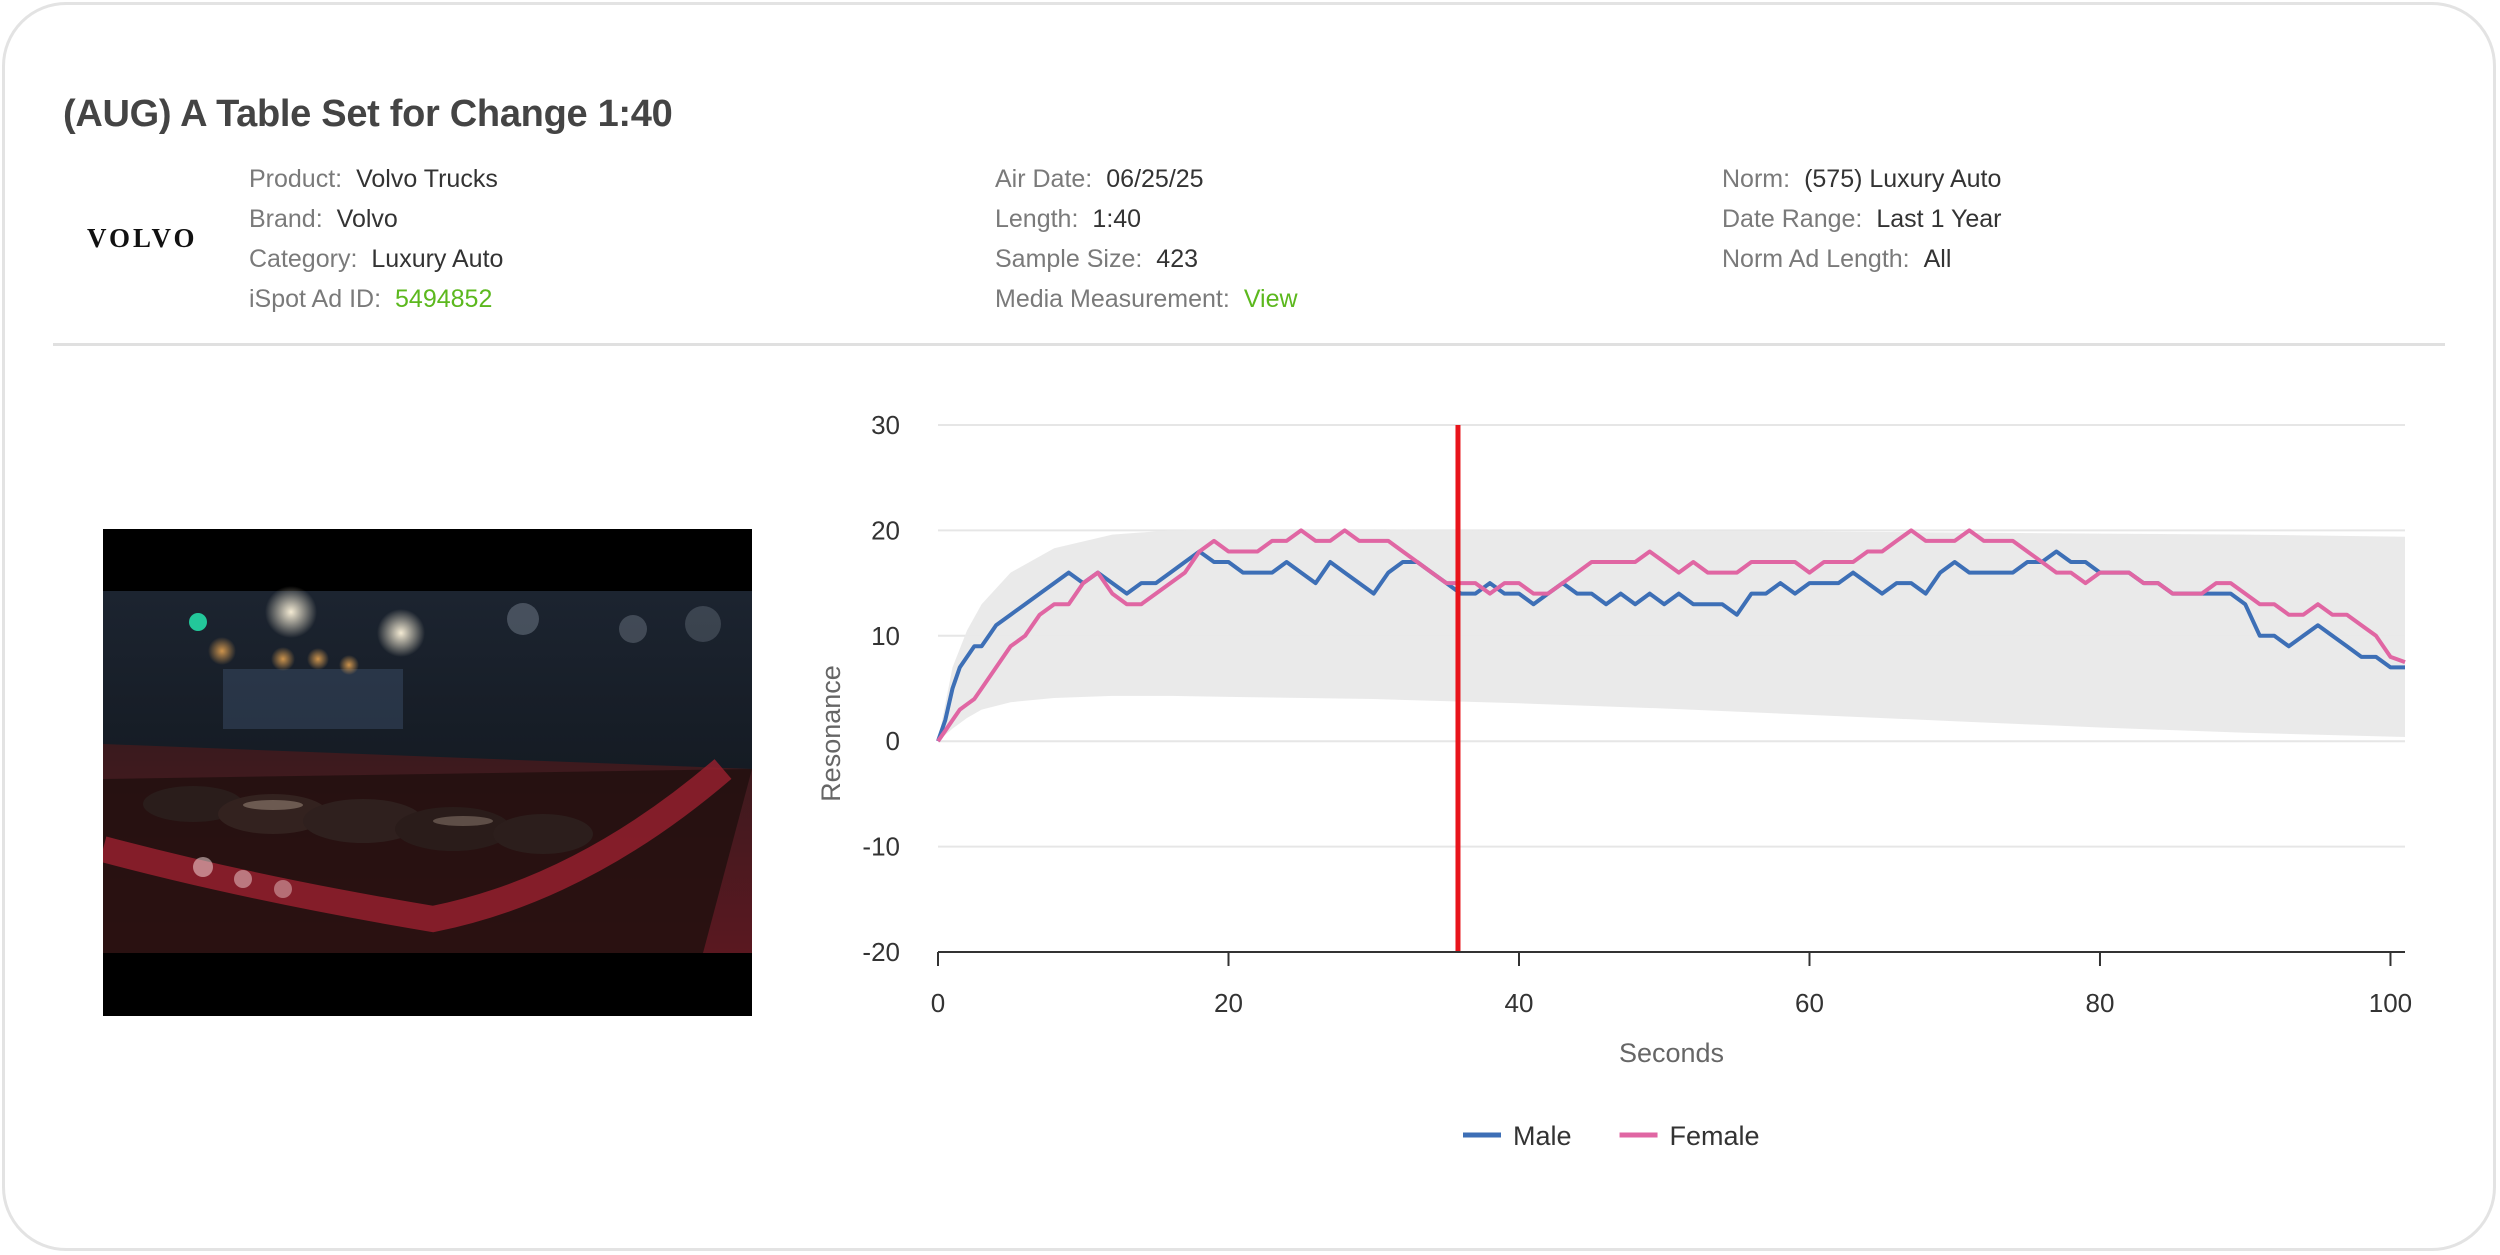 The width and height of the screenshot is (2500, 1255). I want to click on detail-media-measurement: Media Measurement: View, so click(1146, 299).